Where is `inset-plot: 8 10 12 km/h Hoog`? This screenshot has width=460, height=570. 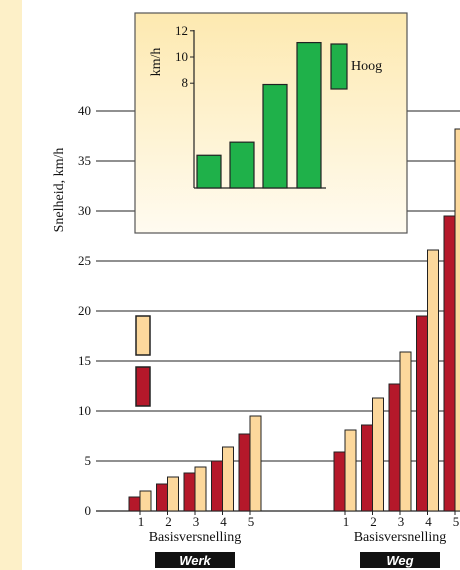
inset-plot: 8 10 12 km/h Hoog is located at coordinates (265, 106).